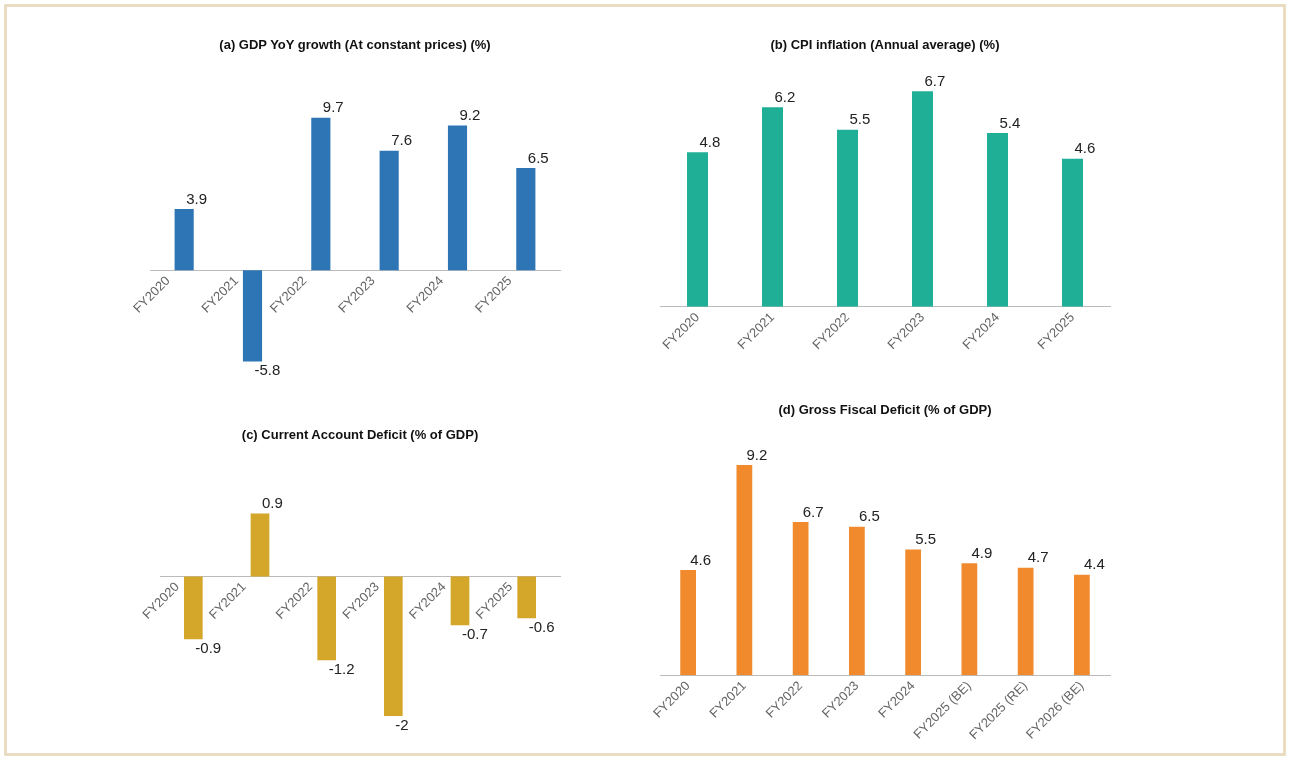 This screenshot has height=764, width=1294. Describe the element at coordinates (982, 552) in the screenshot. I see `data-label: 4.9` at that location.